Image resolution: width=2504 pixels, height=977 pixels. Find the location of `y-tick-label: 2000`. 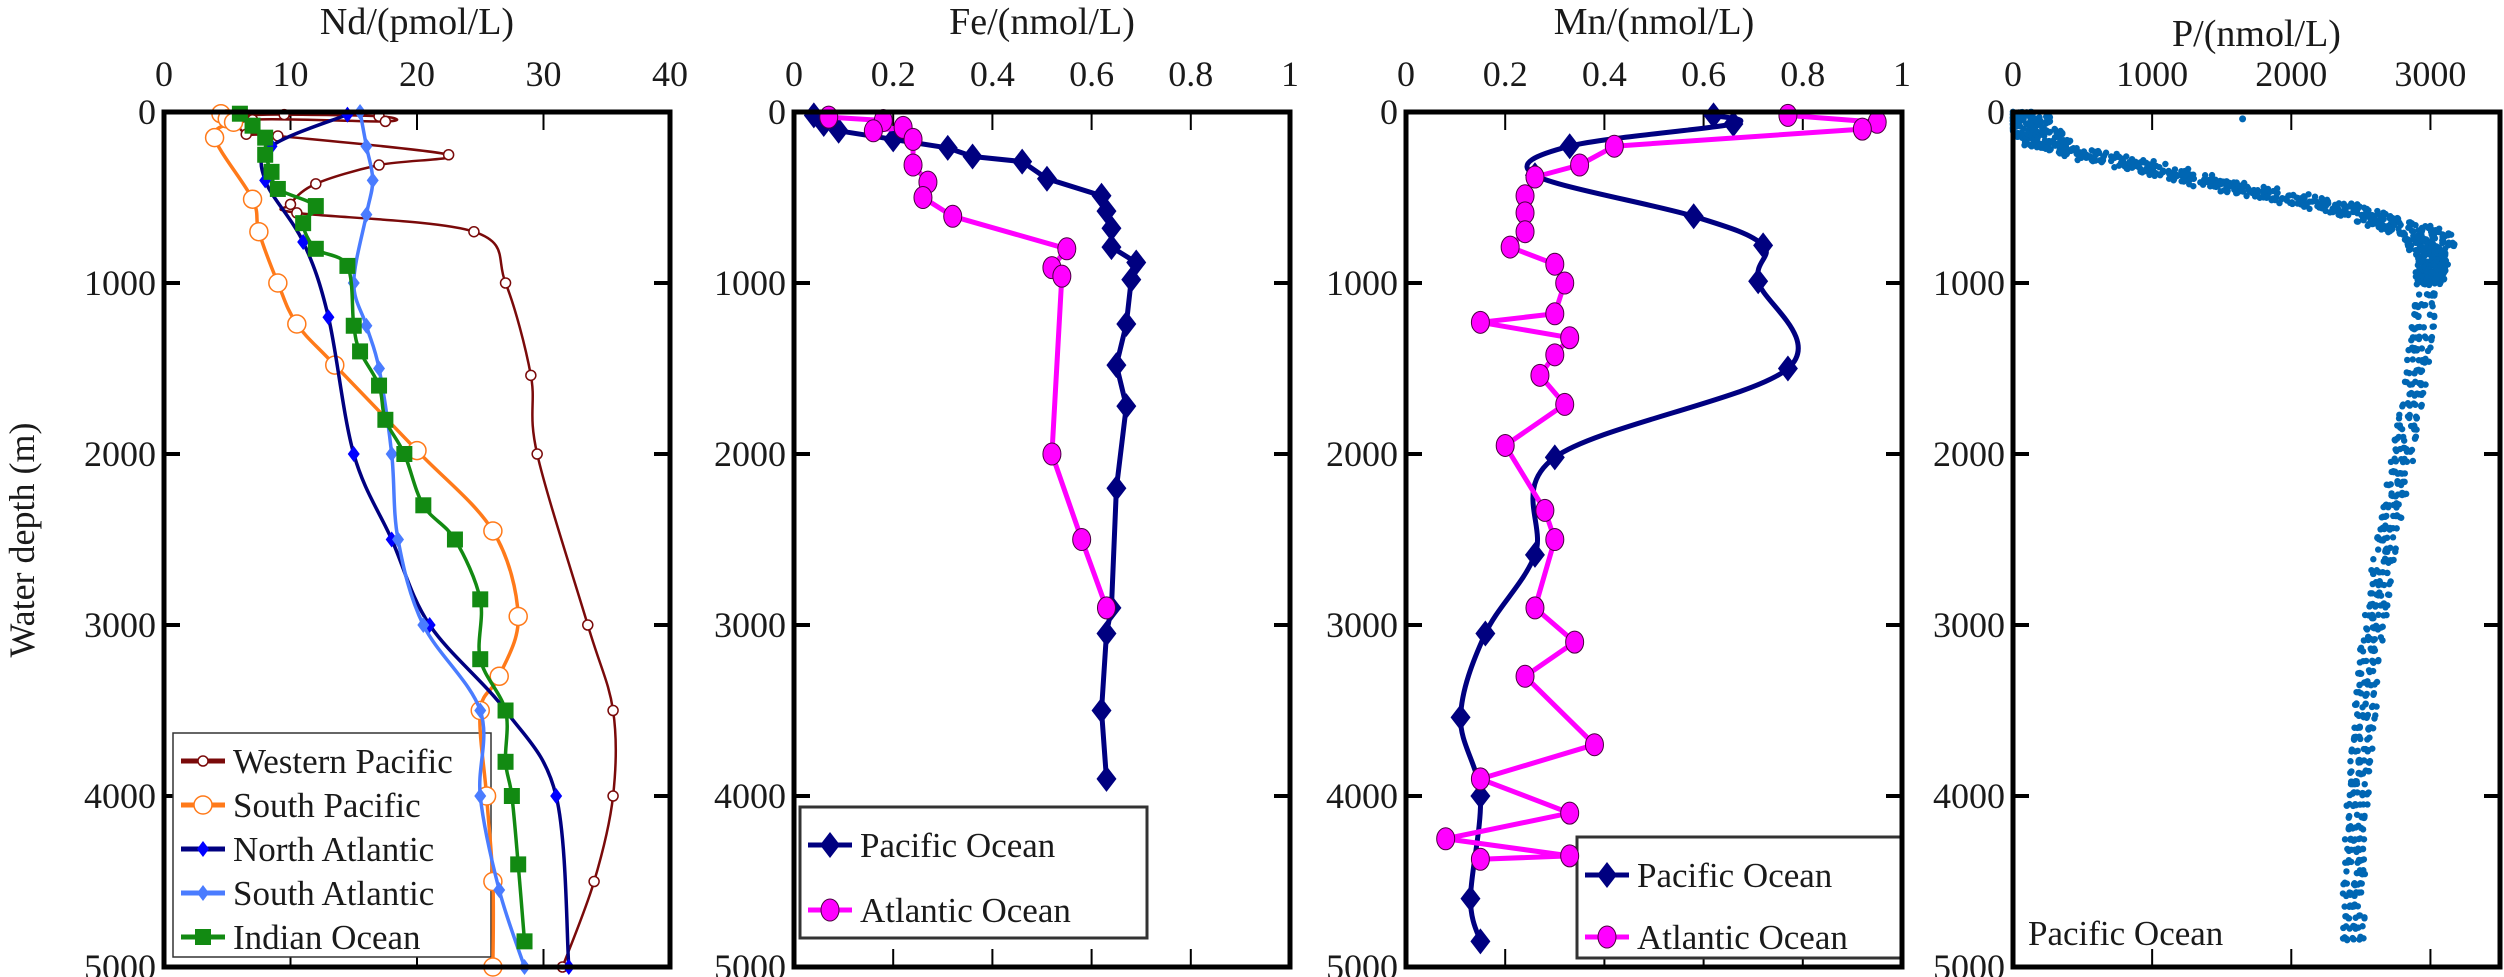

y-tick-label: 2000 is located at coordinates (120, 454).